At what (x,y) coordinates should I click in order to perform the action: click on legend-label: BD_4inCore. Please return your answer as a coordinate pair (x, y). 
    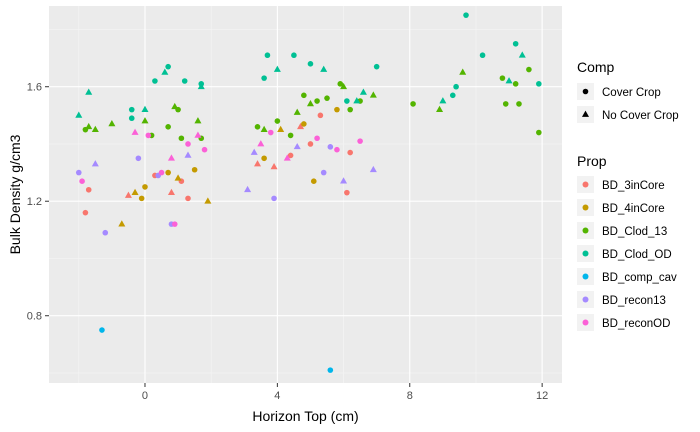
    Looking at the image, I should click on (633, 209).